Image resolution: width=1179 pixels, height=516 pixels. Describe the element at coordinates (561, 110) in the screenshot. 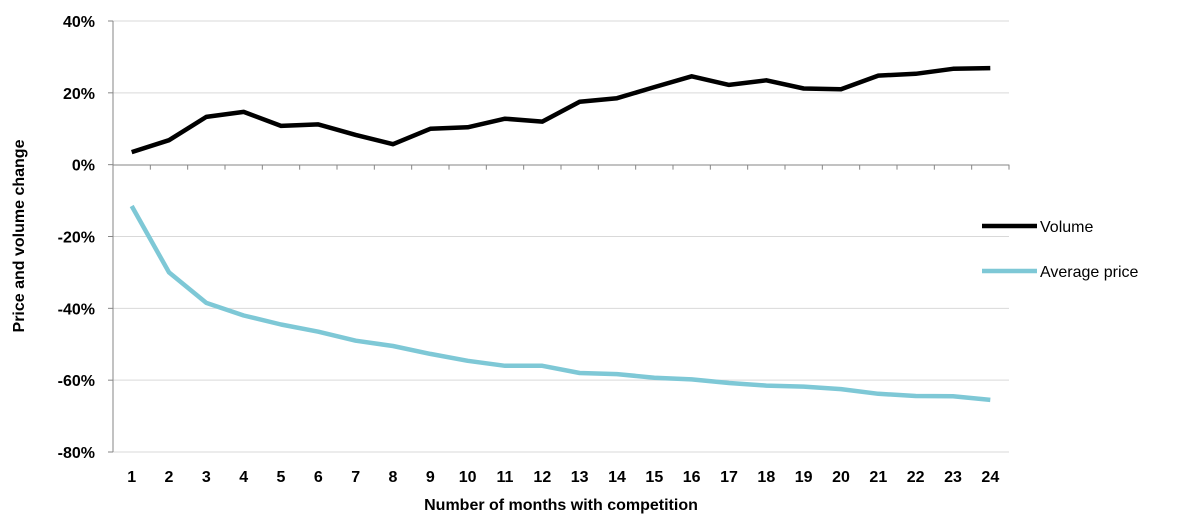

I see `series-line-volume` at that location.